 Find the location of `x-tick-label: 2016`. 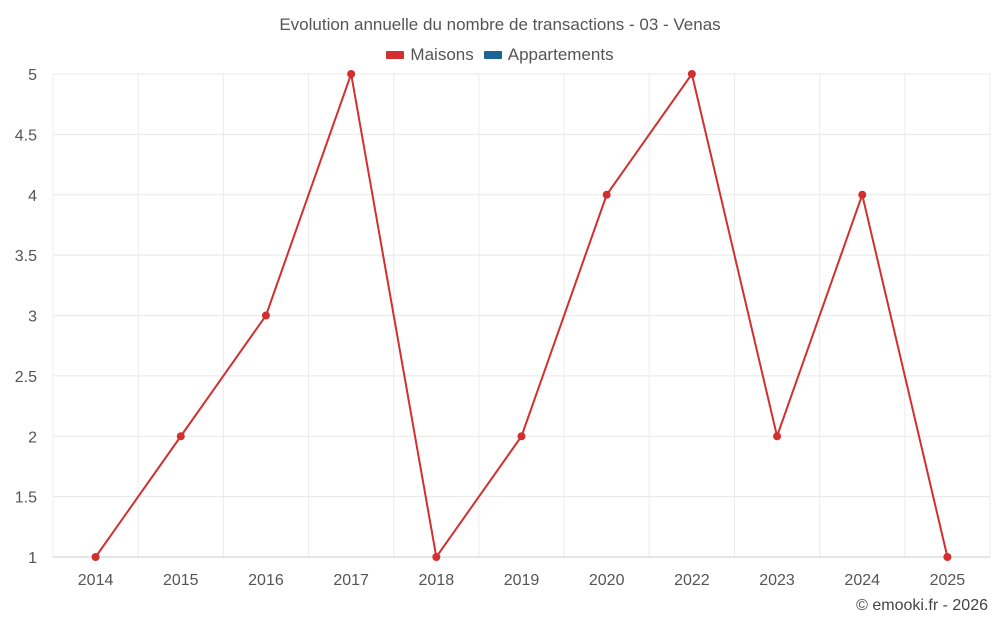

x-tick-label: 2016 is located at coordinates (266, 580).